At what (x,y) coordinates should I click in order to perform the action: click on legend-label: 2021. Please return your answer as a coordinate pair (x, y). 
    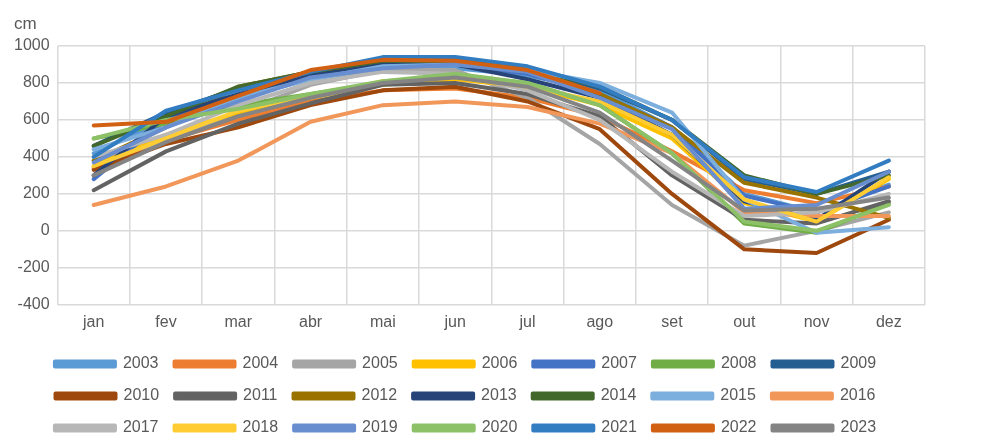
    Looking at the image, I should click on (619, 427).